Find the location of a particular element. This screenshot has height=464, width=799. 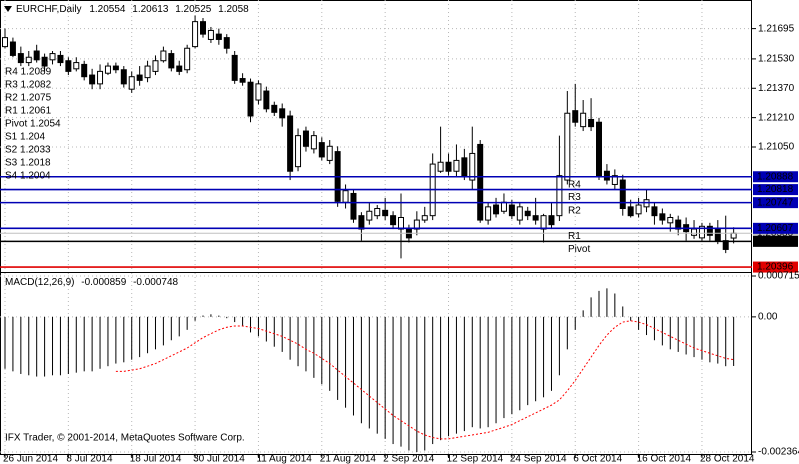

level-value-label: 1.20396 is located at coordinates (775, 267).